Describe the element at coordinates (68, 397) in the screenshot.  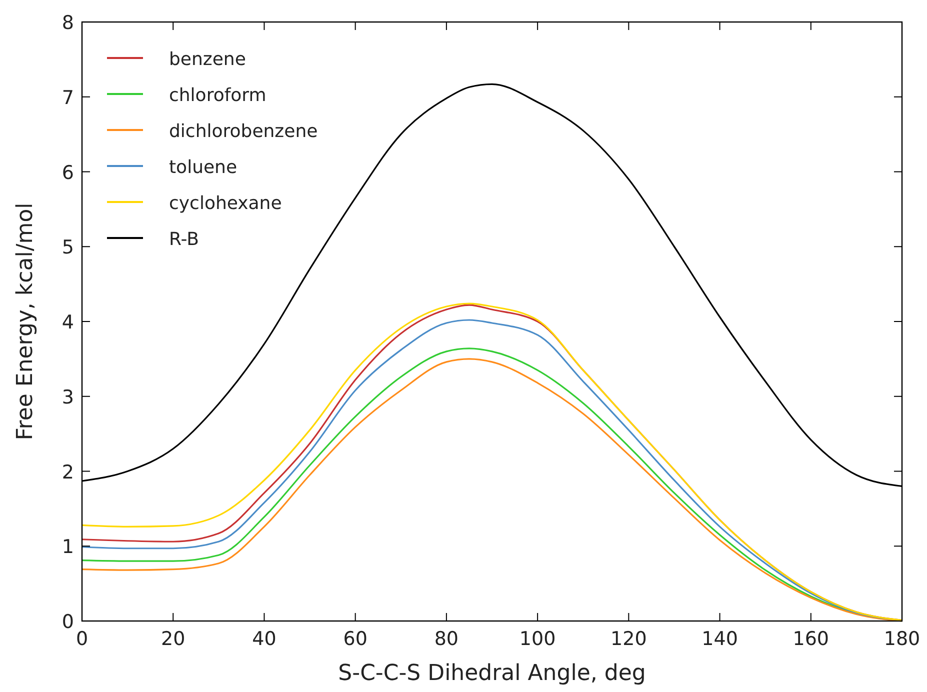
I see `y-tick-label: 3` at that location.